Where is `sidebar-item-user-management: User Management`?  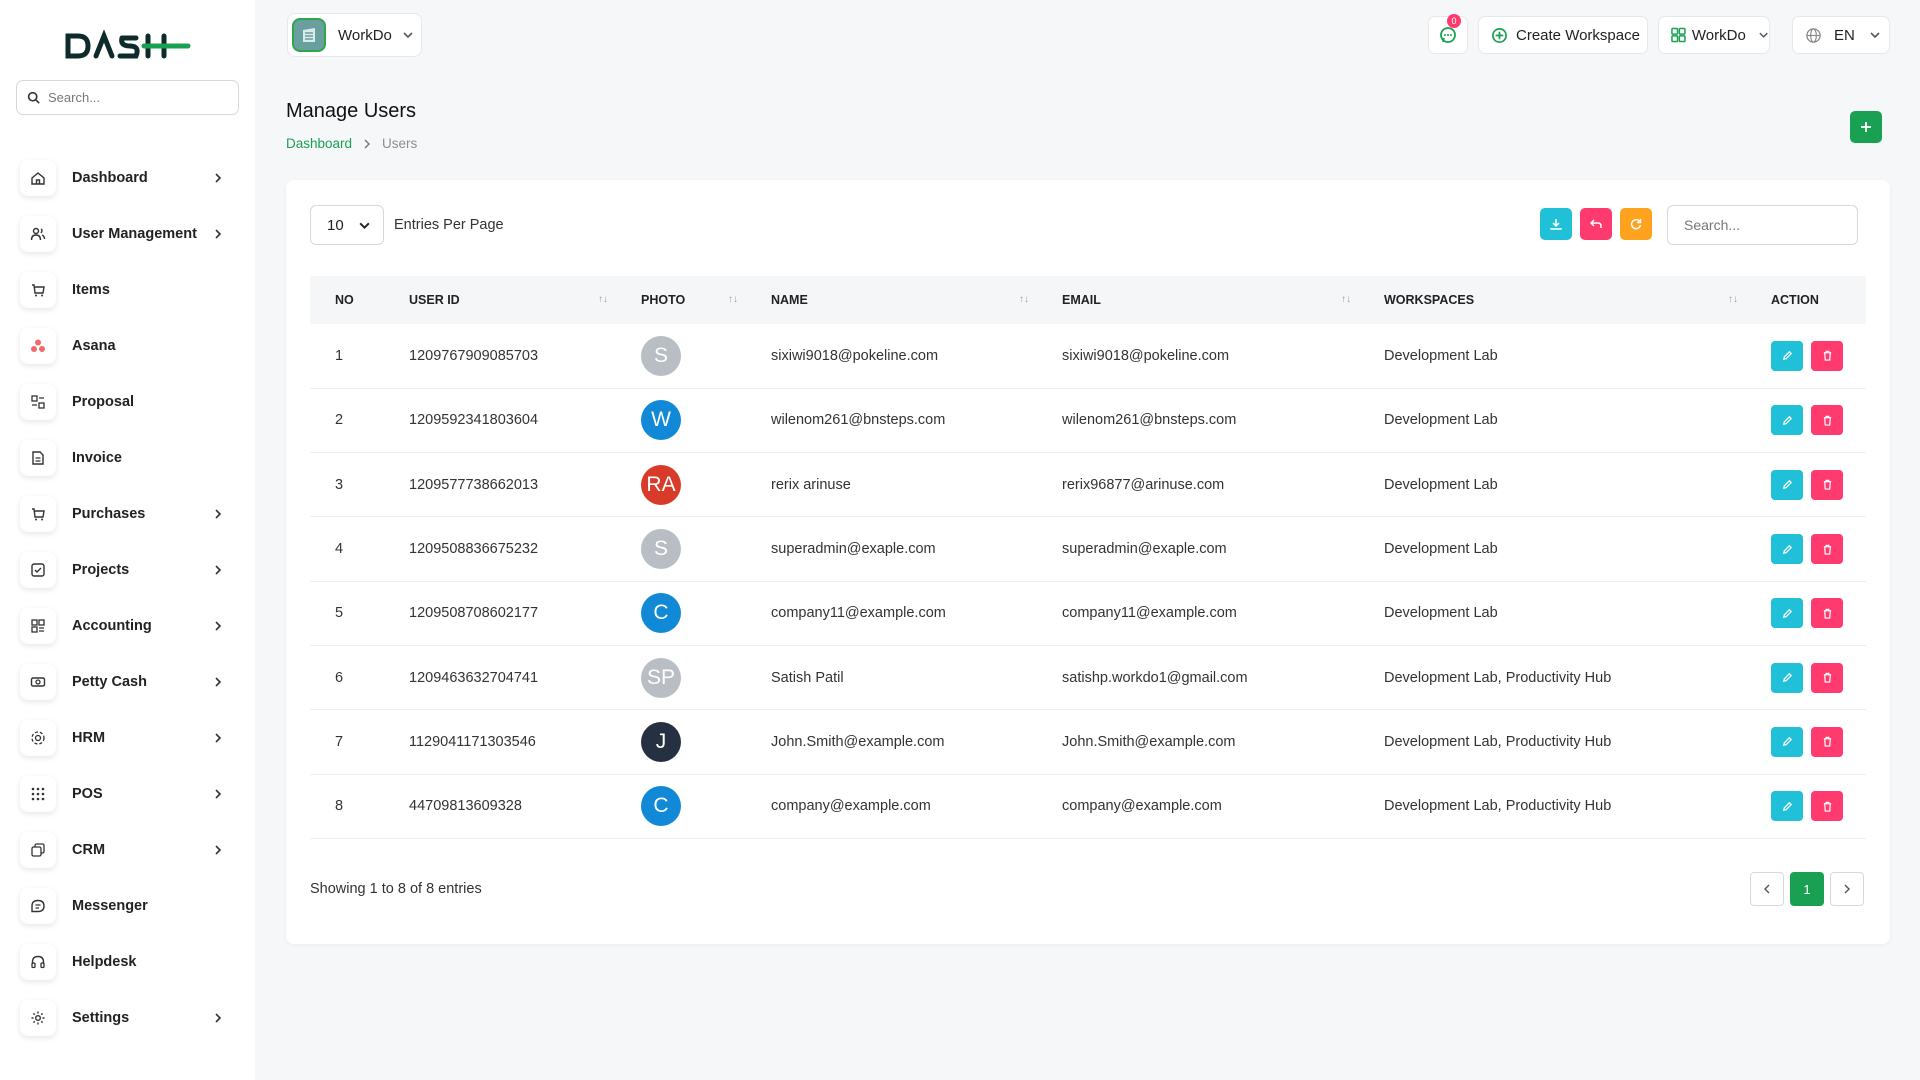 sidebar-item-user-management: User Management is located at coordinates (127, 234).